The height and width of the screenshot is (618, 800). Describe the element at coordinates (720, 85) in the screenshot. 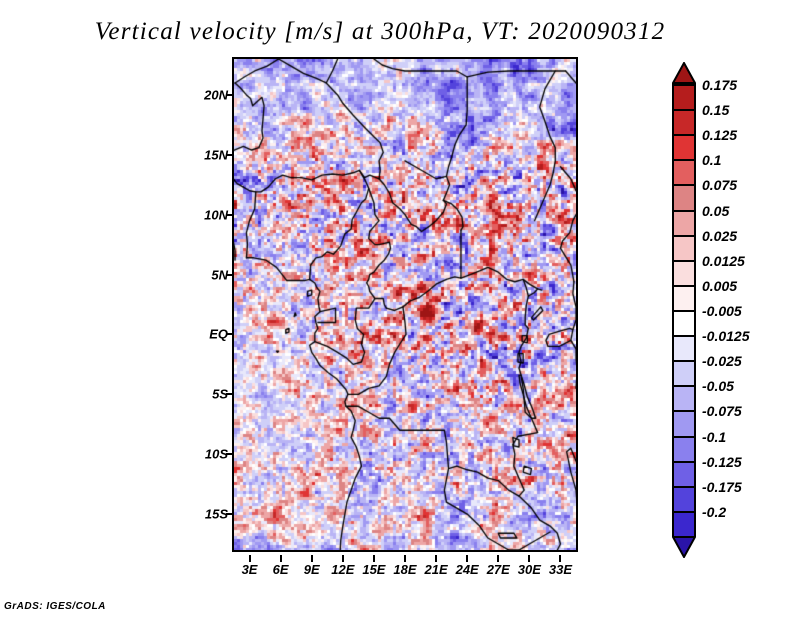

I see `colorbar-tick-label: 0.175` at that location.